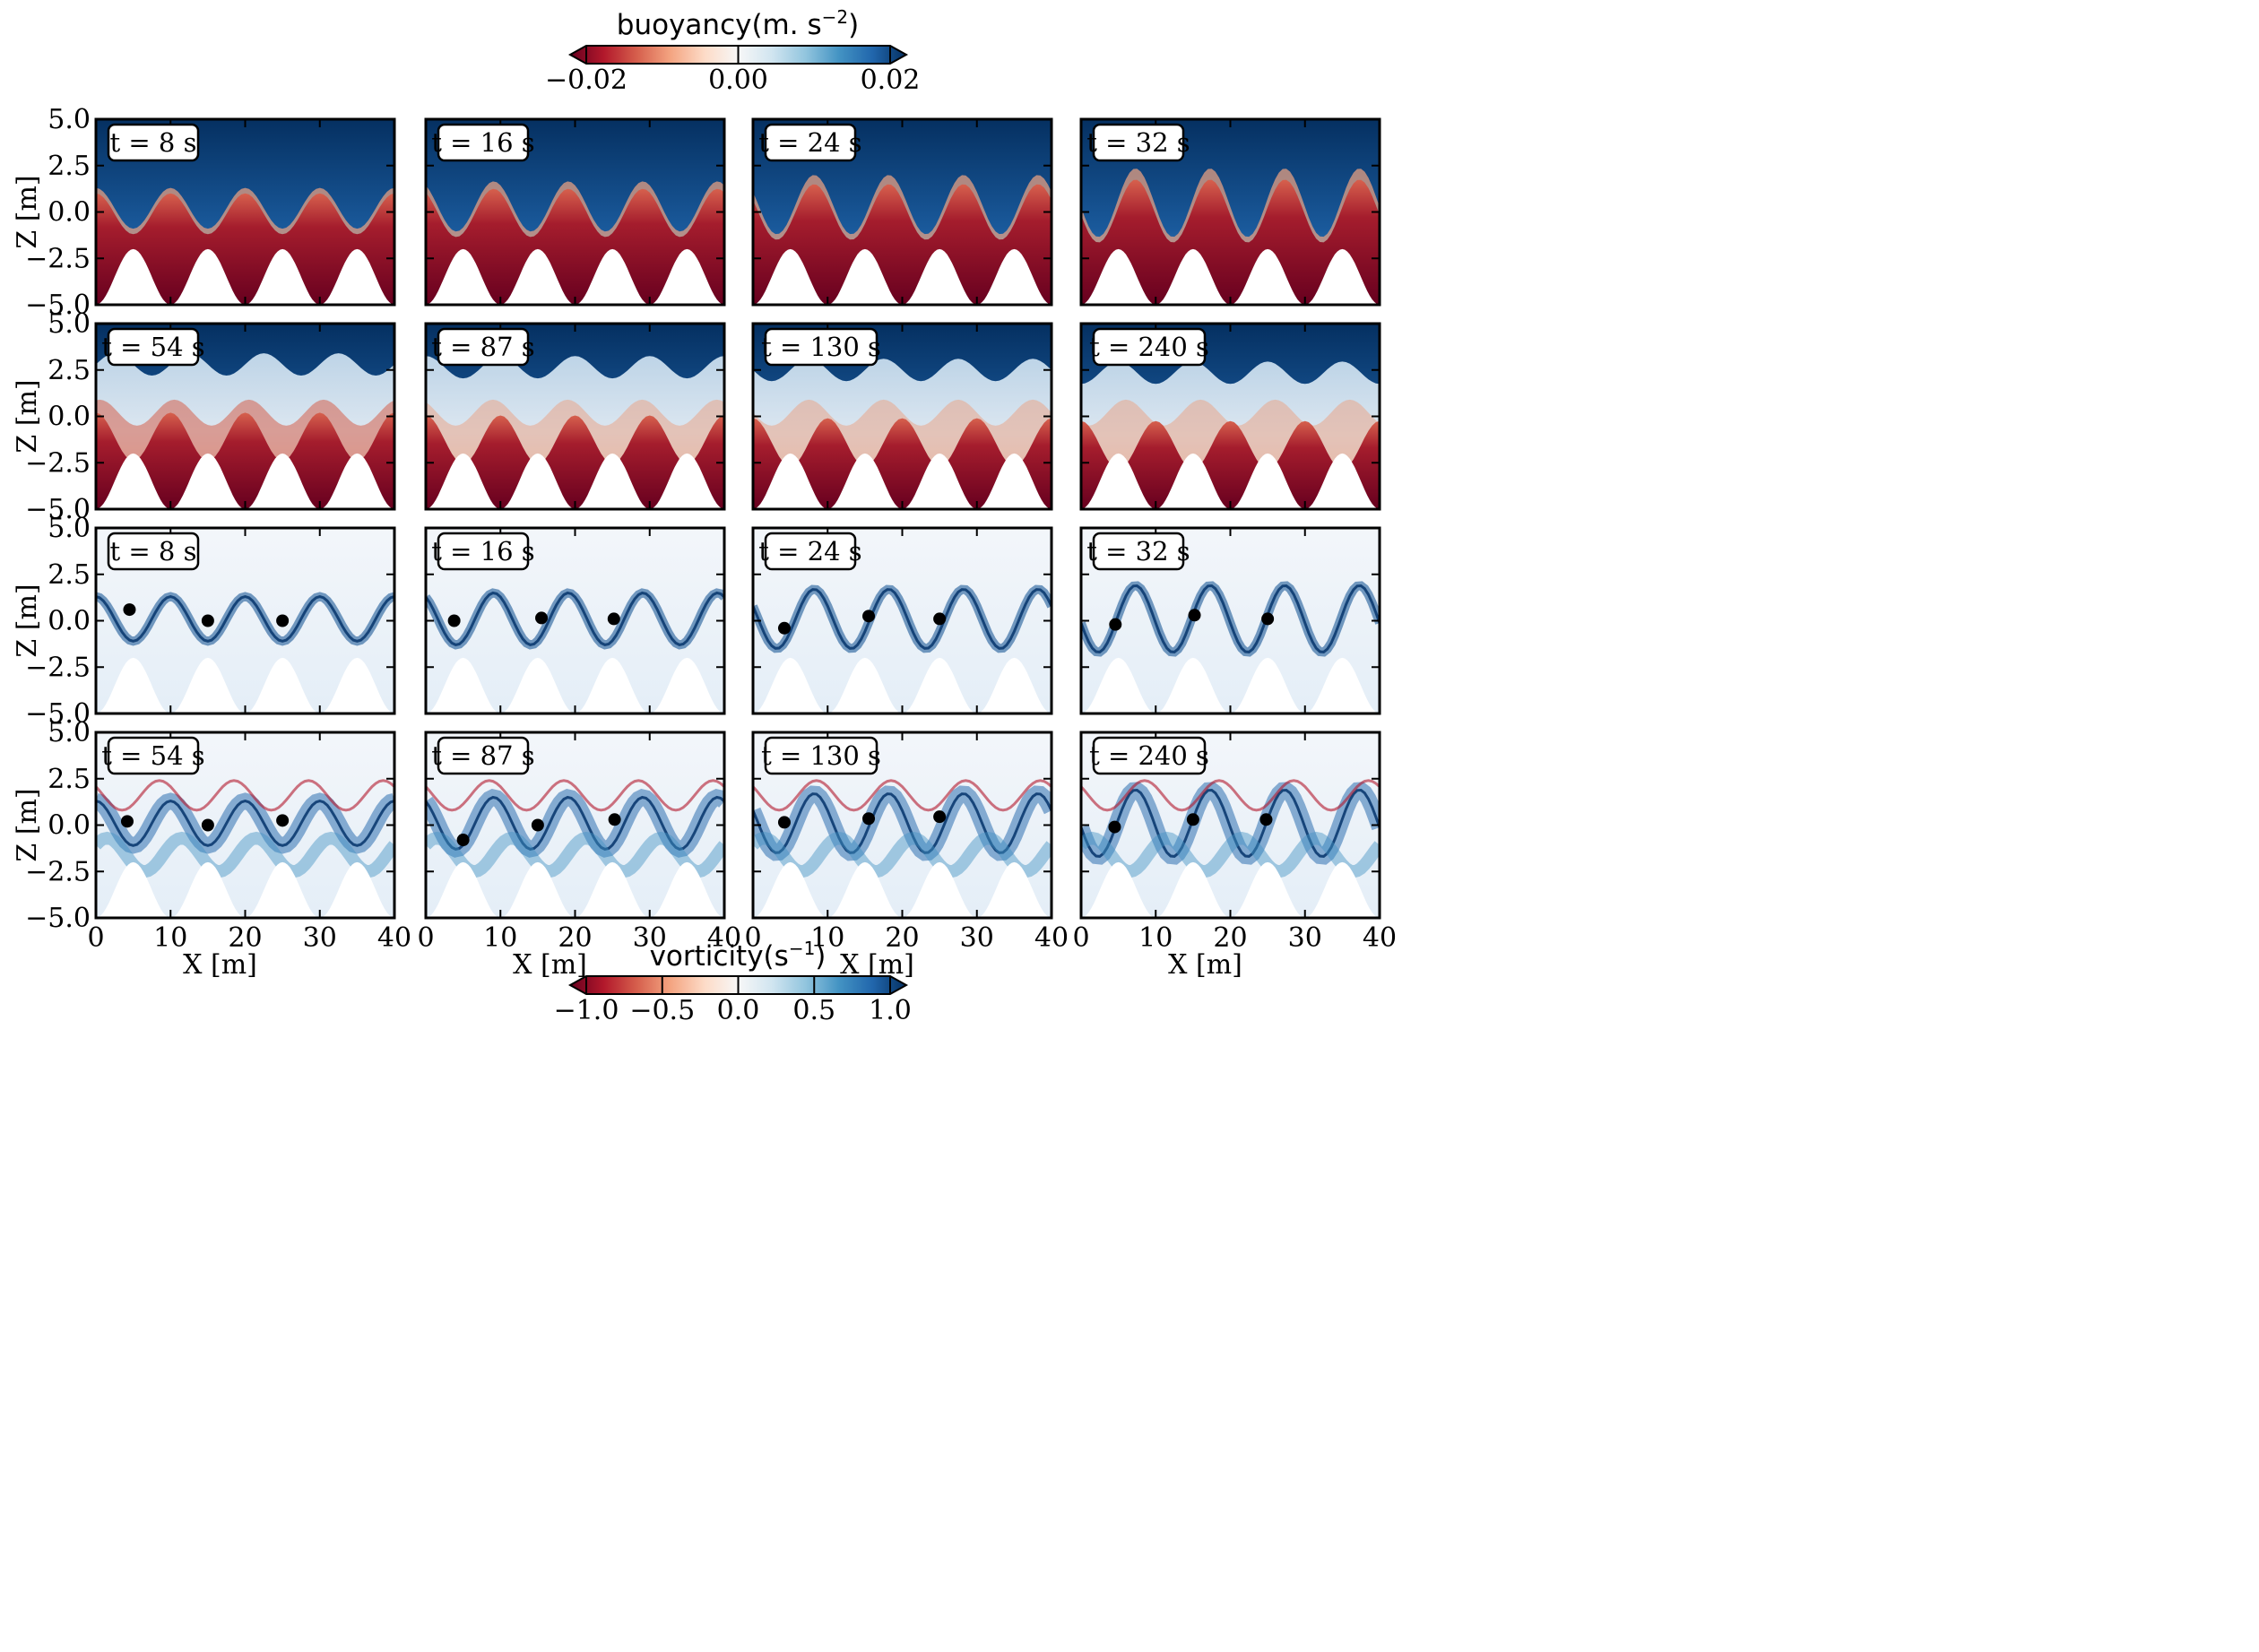 The image size is (2259, 1652). I want to click on colorbar-tick-label: −0.02, so click(586, 80).